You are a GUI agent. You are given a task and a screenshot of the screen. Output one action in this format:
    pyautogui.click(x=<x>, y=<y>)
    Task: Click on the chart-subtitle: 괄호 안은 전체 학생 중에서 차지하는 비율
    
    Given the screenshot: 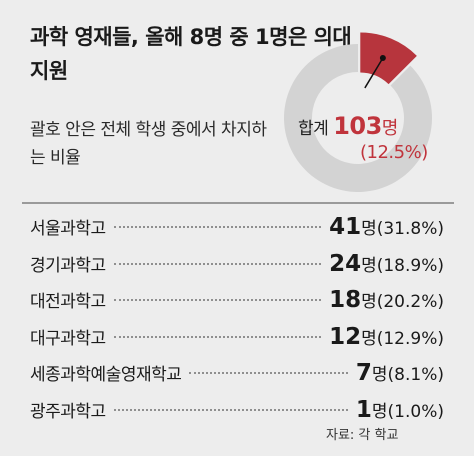 What is the action you would take?
    pyautogui.click(x=148, y=144)
    